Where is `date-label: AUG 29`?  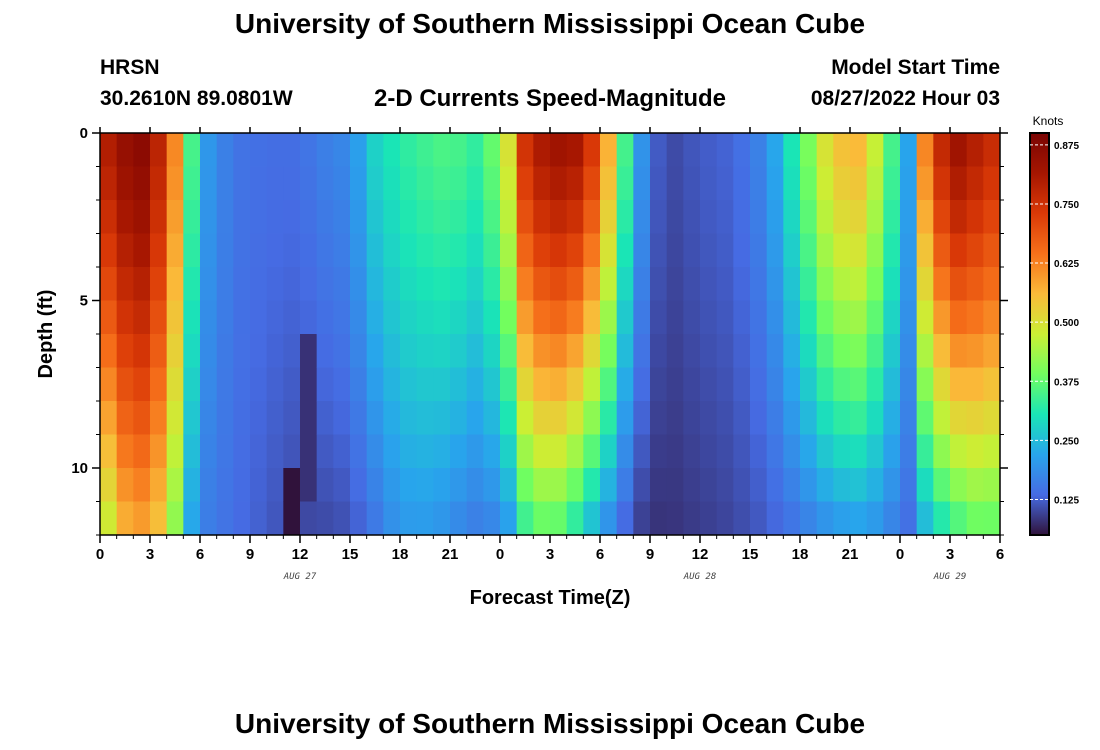 date-label: AUG 29 is located at coordinates (950, 577).